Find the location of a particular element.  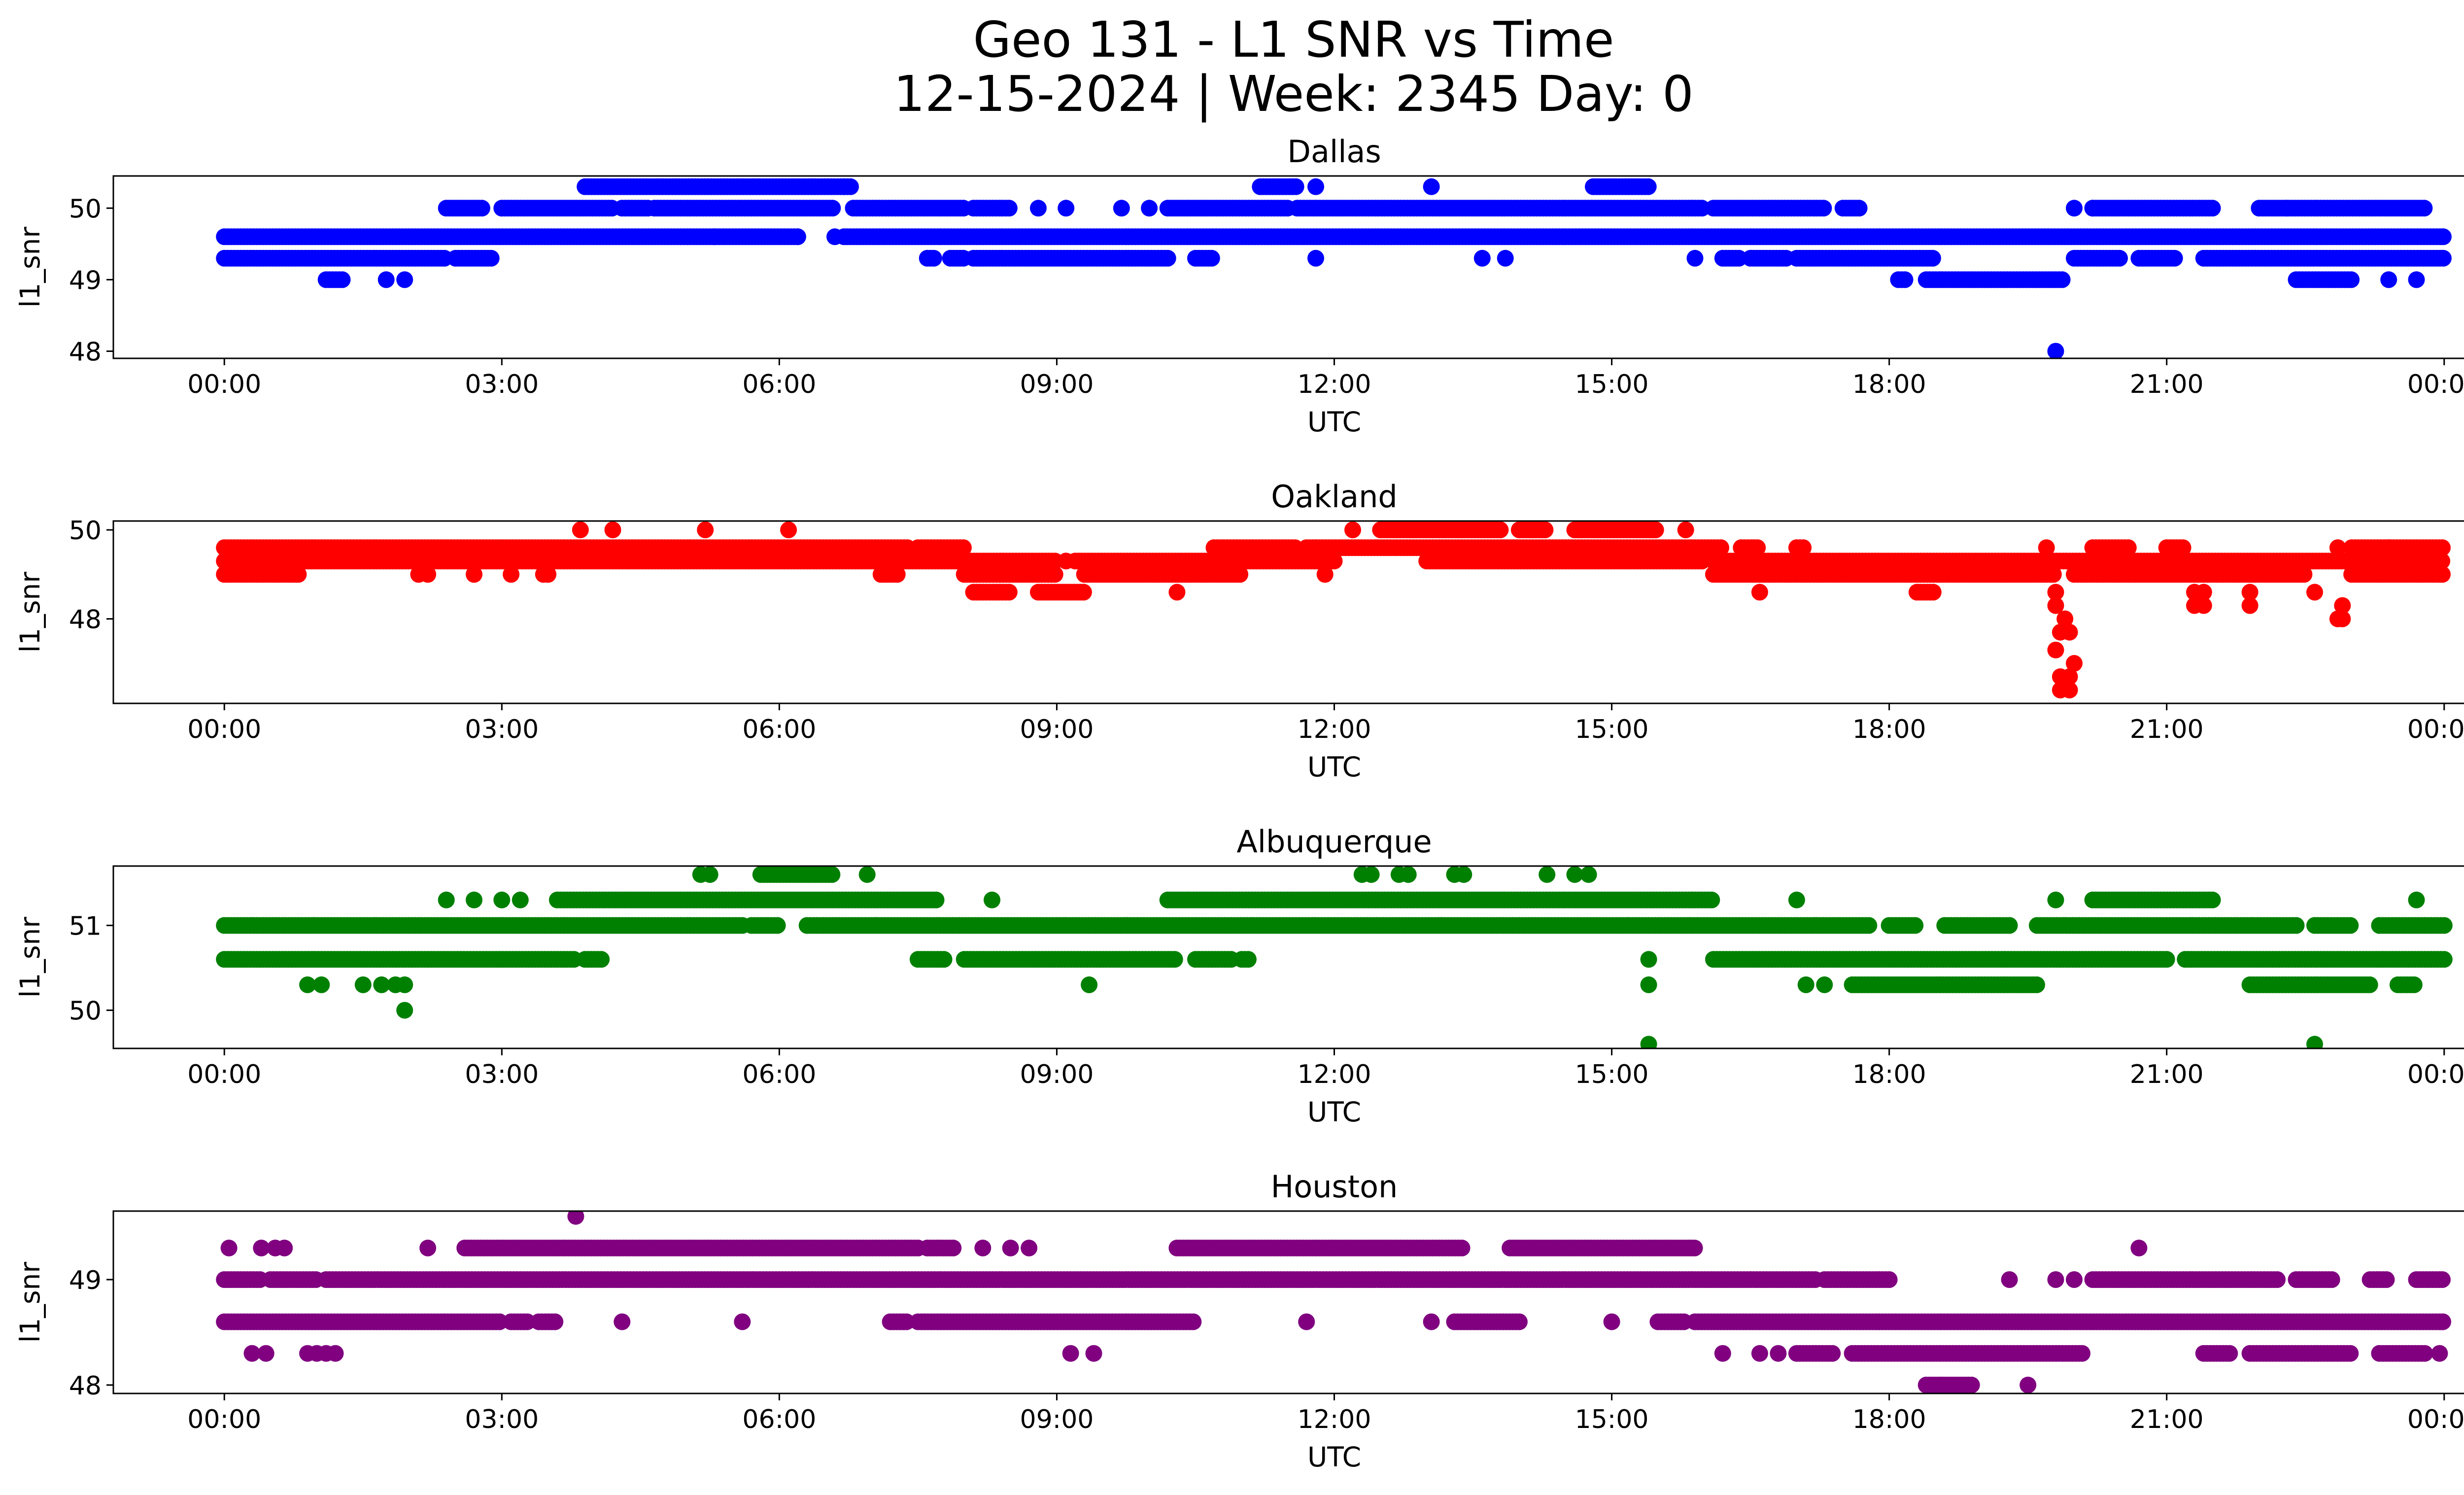

figure-title-line2: 12-15-2024 | Week: 2345 Day: 0 is located at coordinates (1293, 94).